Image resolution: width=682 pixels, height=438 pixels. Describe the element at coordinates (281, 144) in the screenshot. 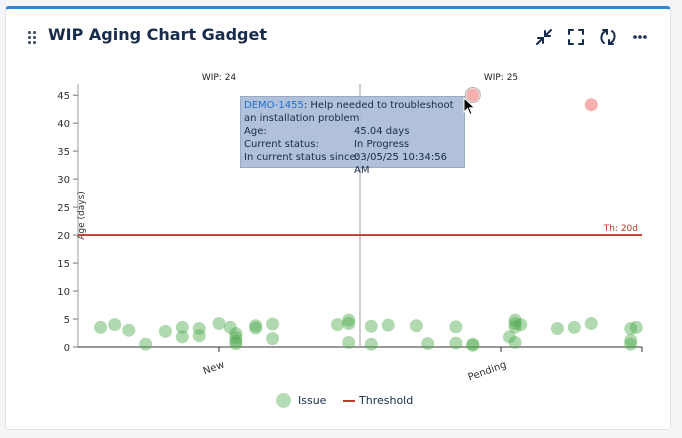

I see `tooltip-label: Current status:` at that location.